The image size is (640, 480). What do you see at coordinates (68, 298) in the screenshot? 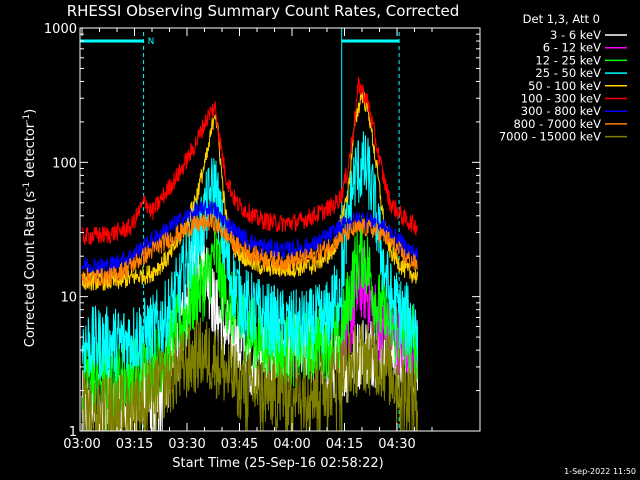
I see `y-tick-label-1: 10` at bounding box center [68, 298].